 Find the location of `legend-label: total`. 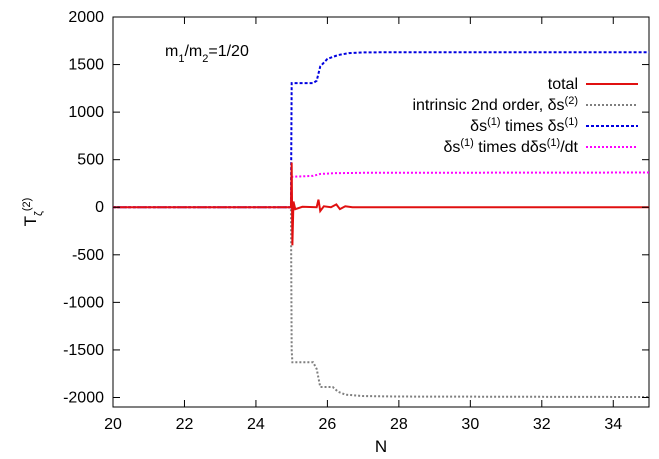

legend-label: total is located at coordinates (563, 84).